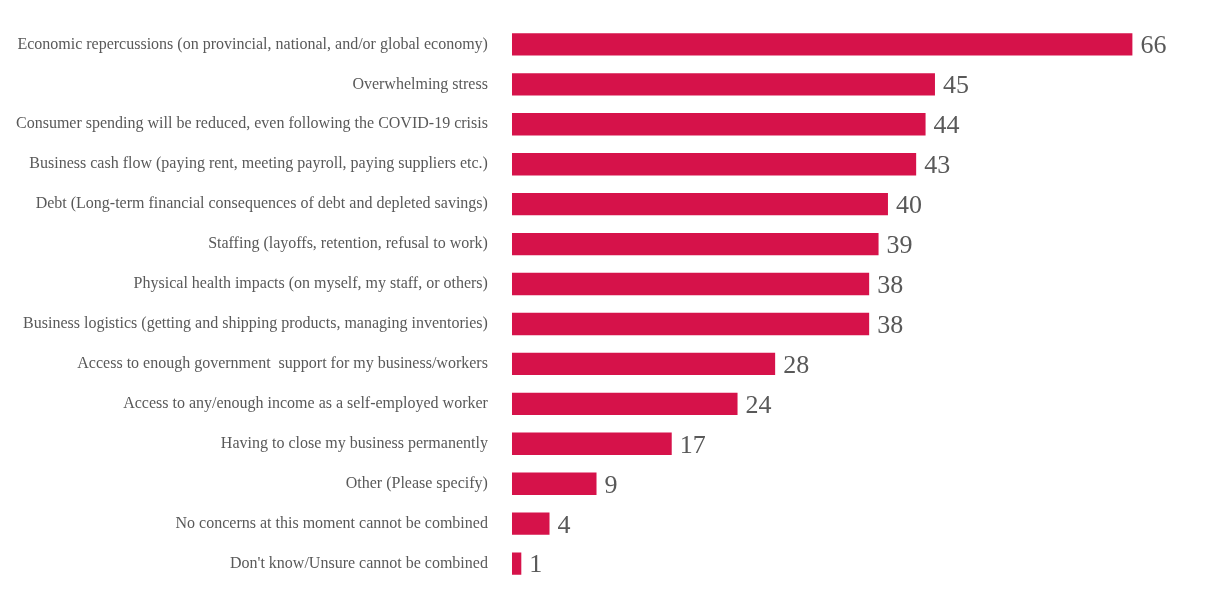 Image resolution: width=1220 pixels, height=608 pixels. I want to click on y-tick-label: Debt (Long-term financial consequences of debt and depleted savings), so click(261, 203).